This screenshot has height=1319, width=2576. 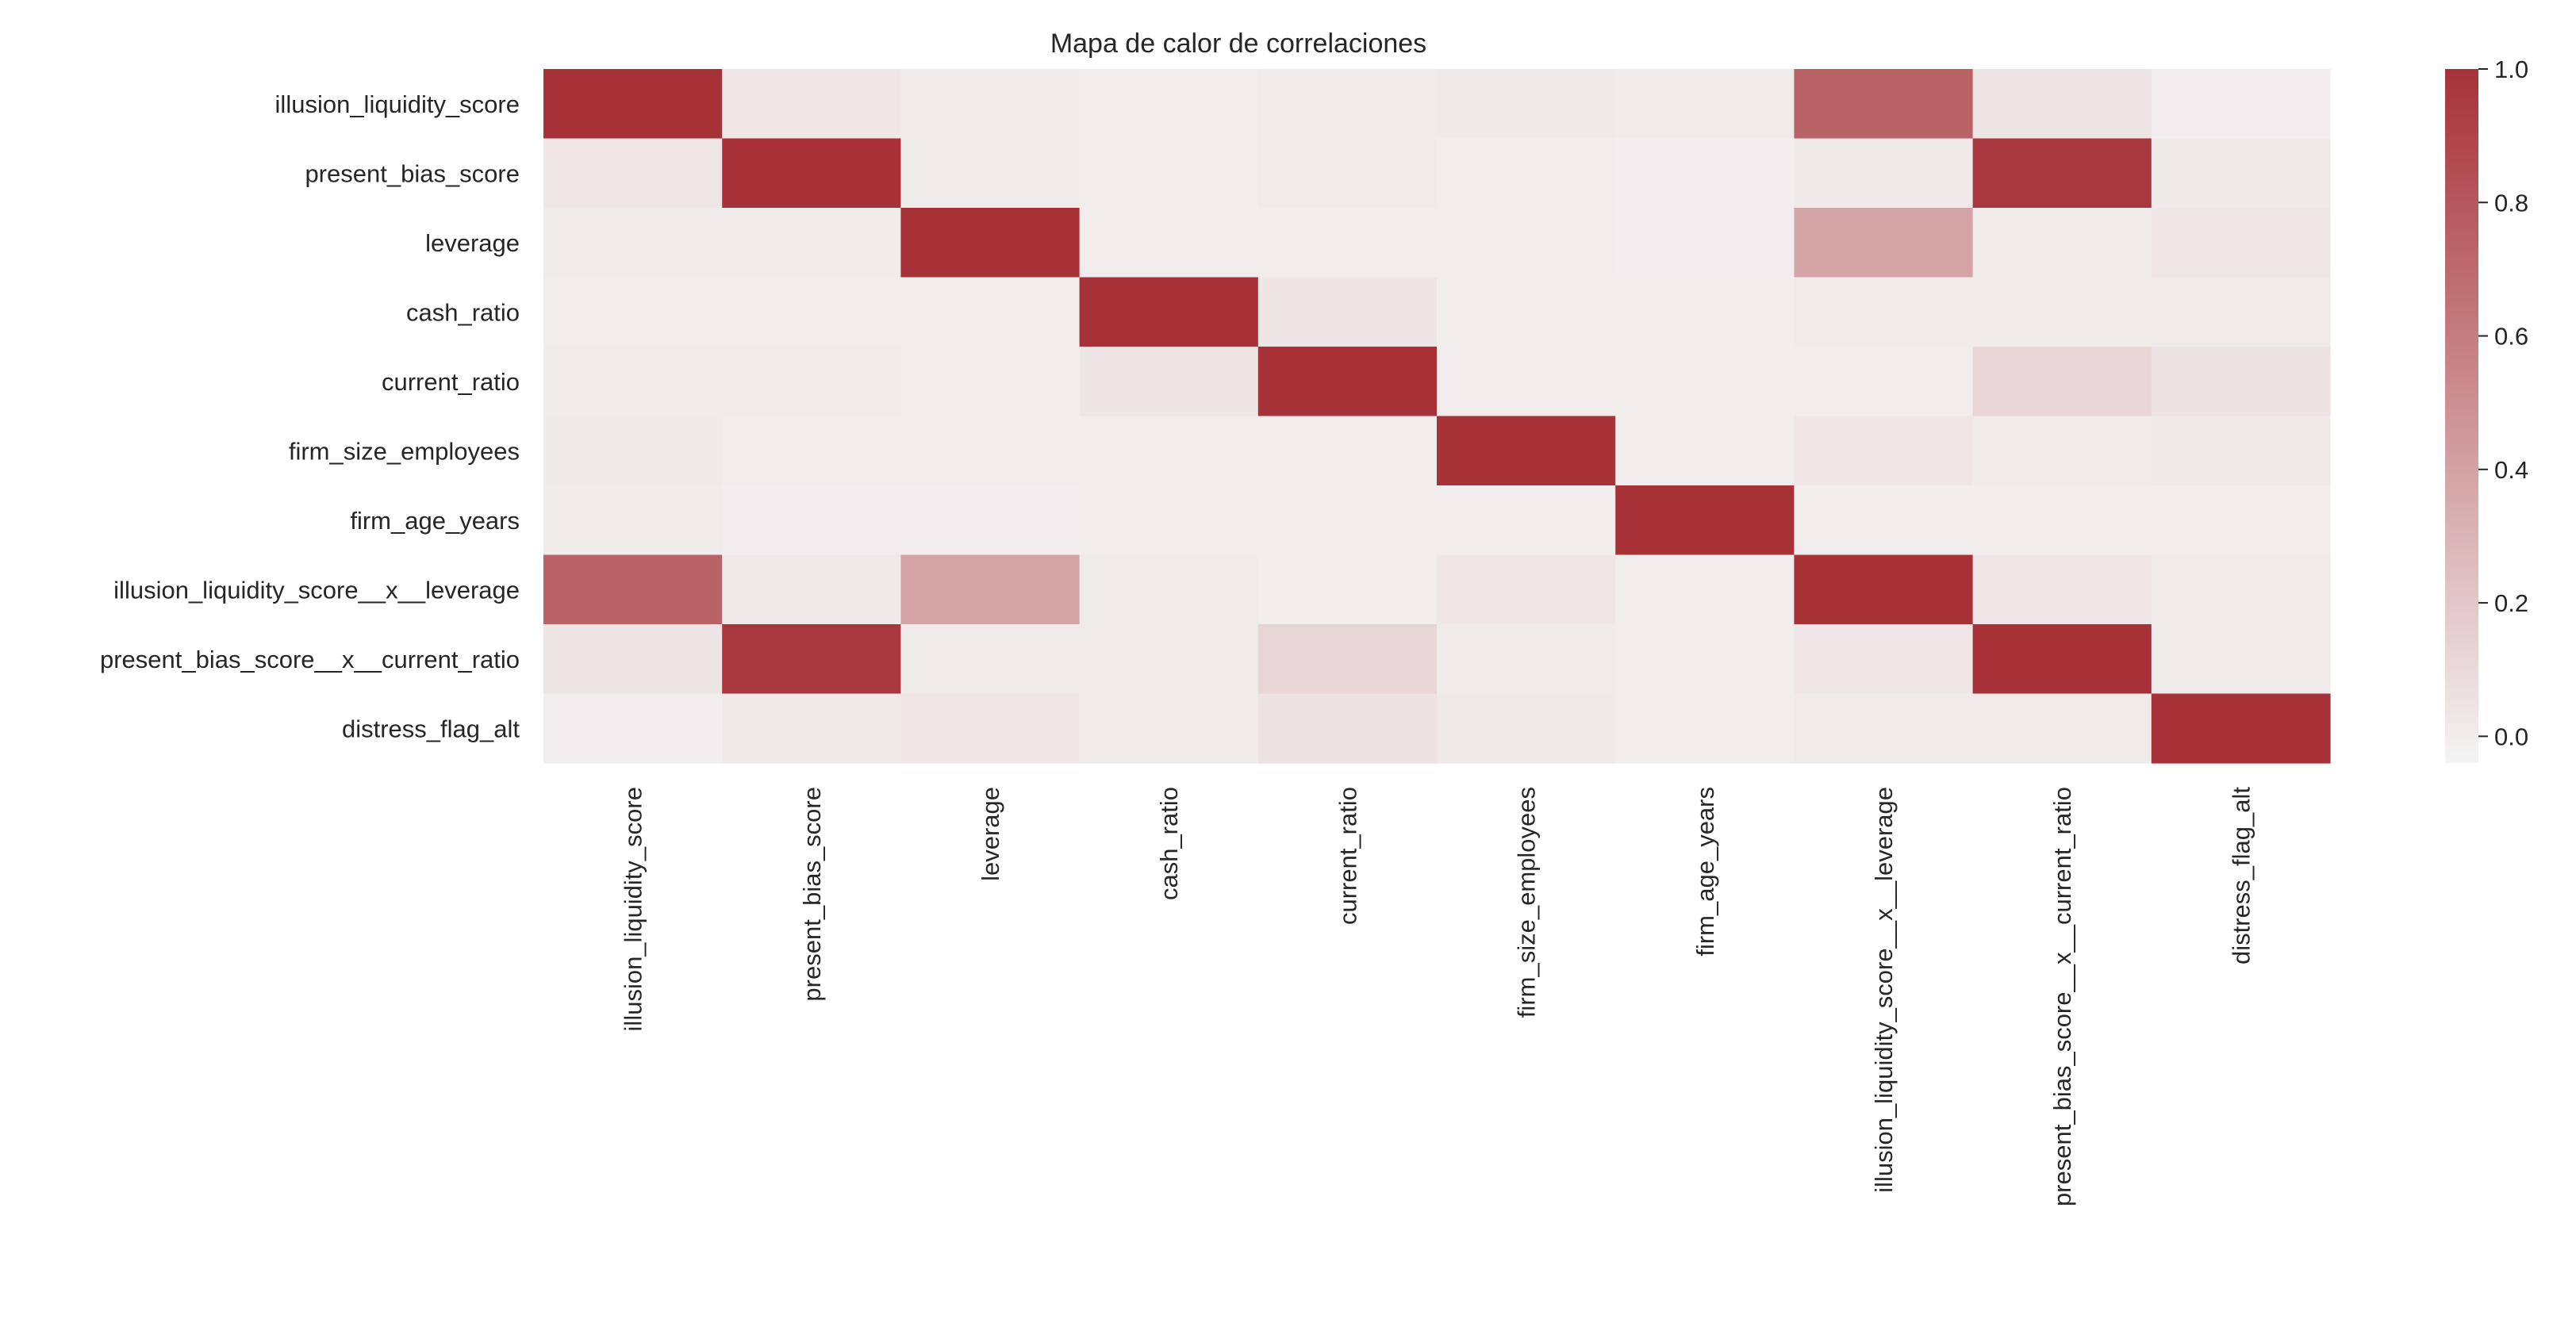 I want to click on x-tick-label: current_ratio, so click(x=1347, y=856).